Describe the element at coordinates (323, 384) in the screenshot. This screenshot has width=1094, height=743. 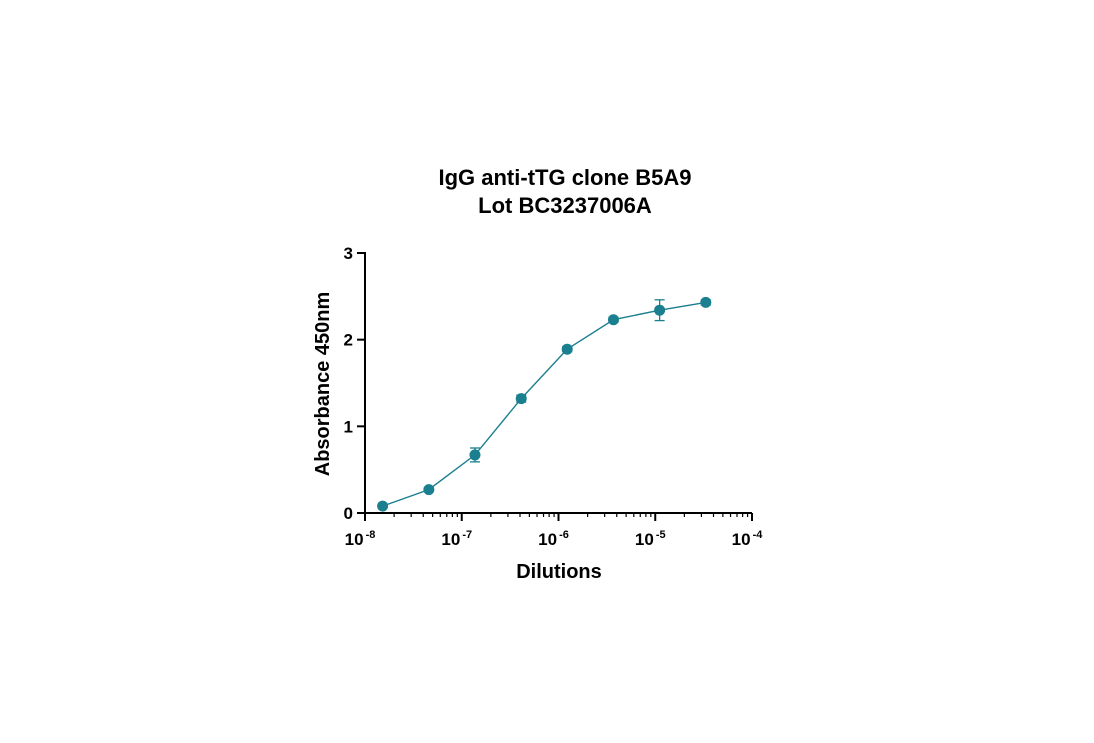
I see `y-axis-title: Absorbance 450nm` at that location.